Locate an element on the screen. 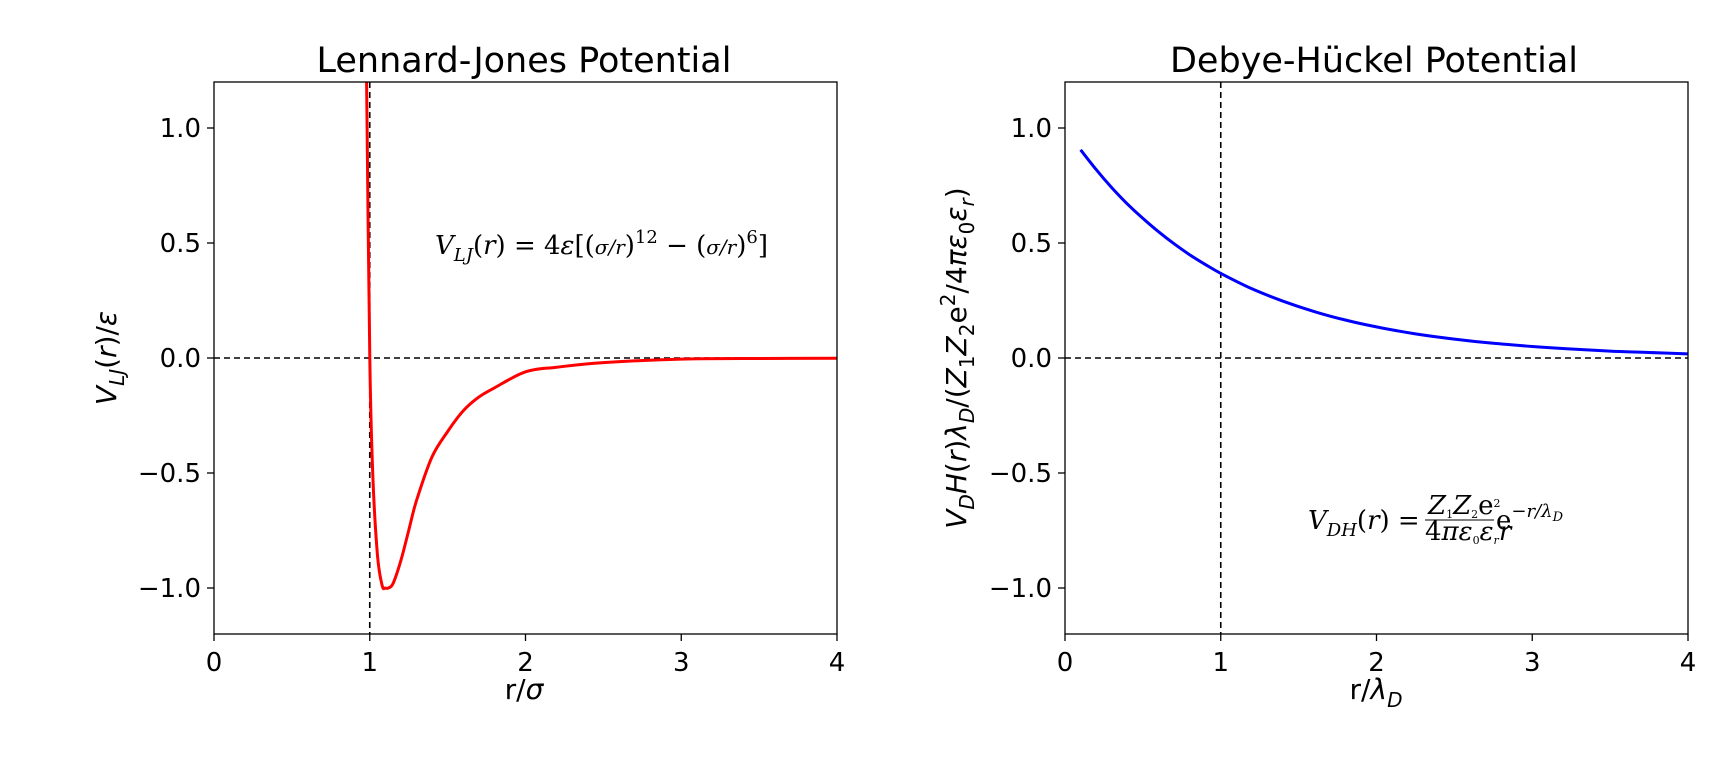  lj-x-tick-label: 2 is located at coordinates (525, 663).